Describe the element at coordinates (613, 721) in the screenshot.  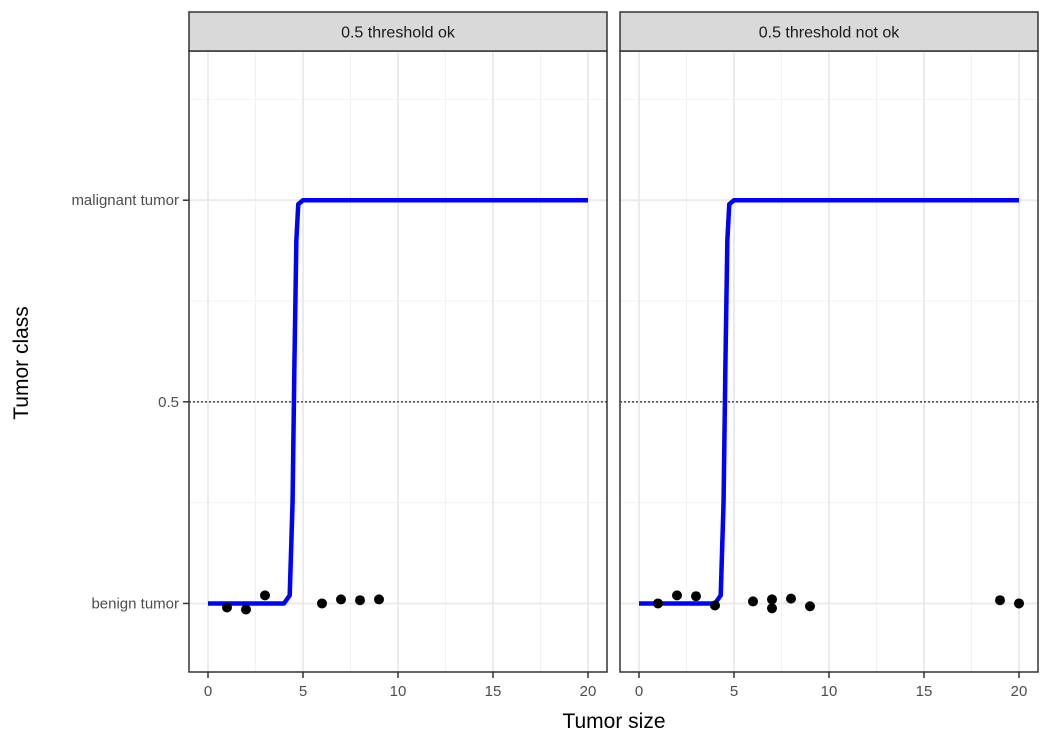
I see `x-axis-title: Tumor size` at that location.